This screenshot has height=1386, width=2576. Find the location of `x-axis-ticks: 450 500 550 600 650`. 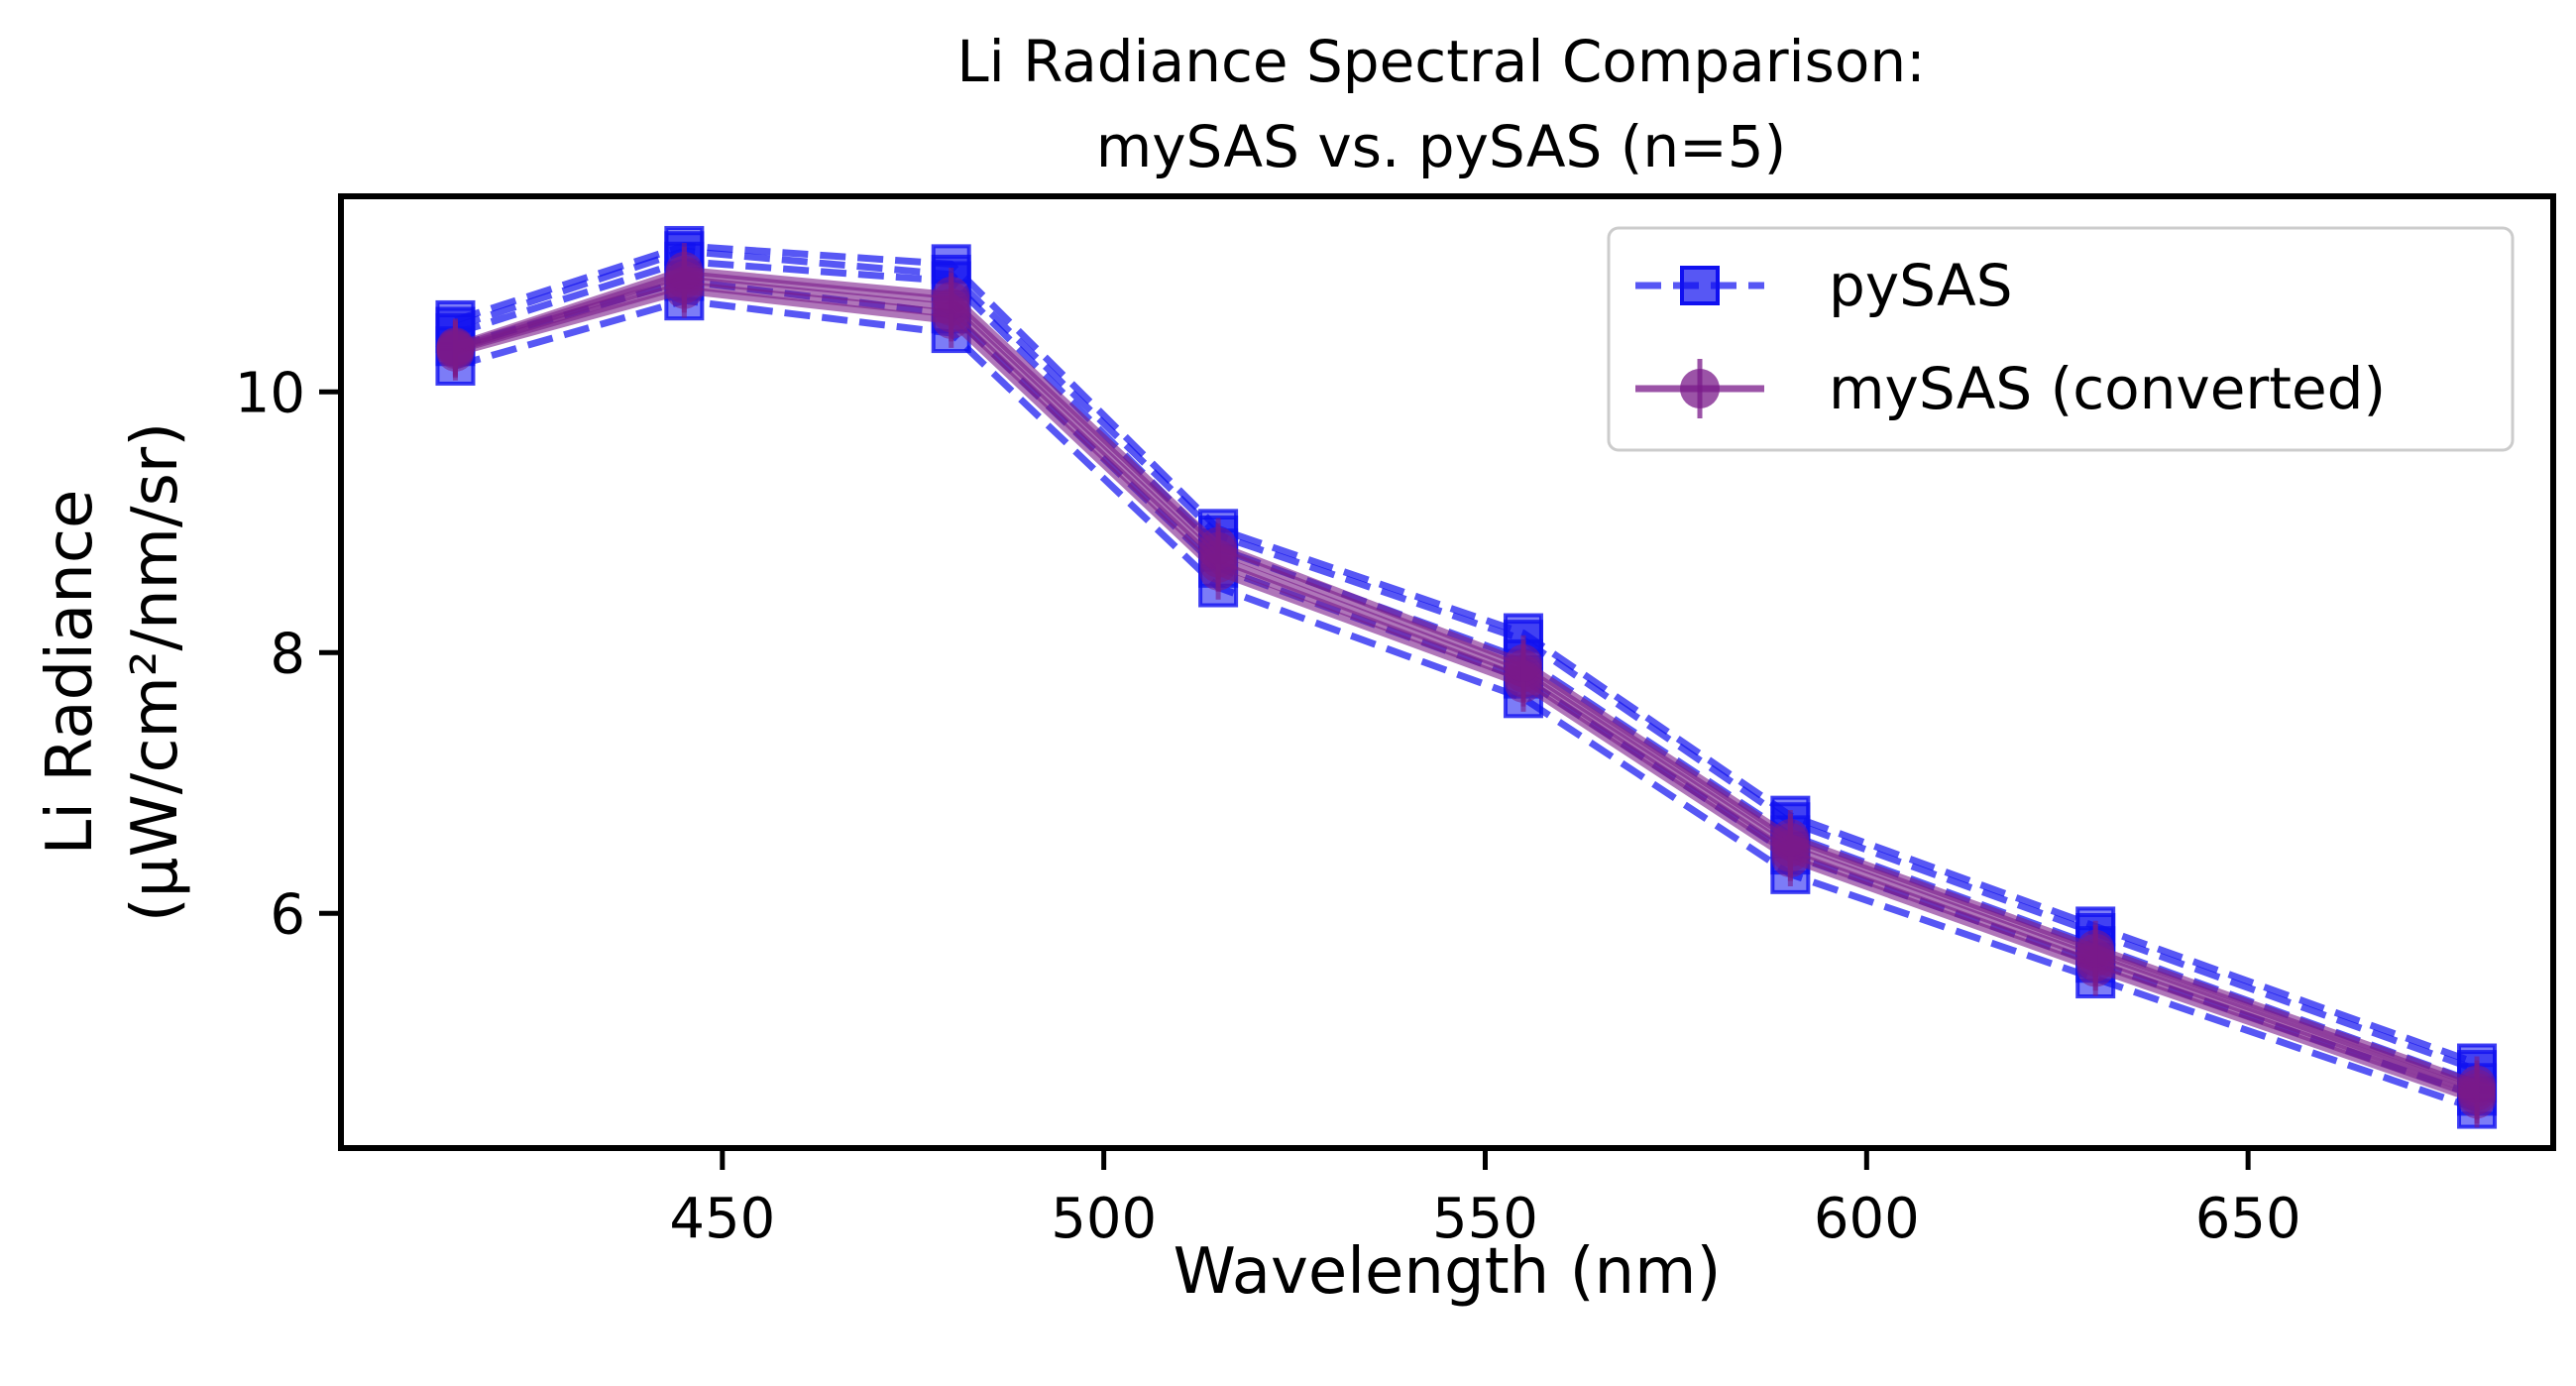

x-axis-ticks: 450 500 550 600 650 is located at coordinates (1485, 1199).